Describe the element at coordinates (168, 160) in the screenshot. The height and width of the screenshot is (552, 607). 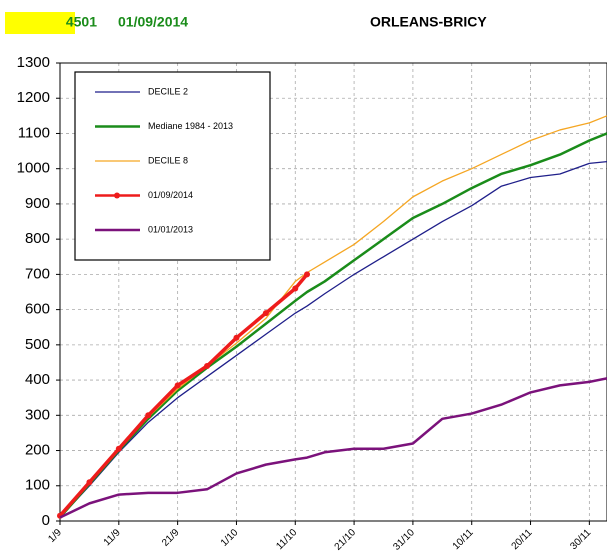
I see `legend-label: DECILE 8` at that location.